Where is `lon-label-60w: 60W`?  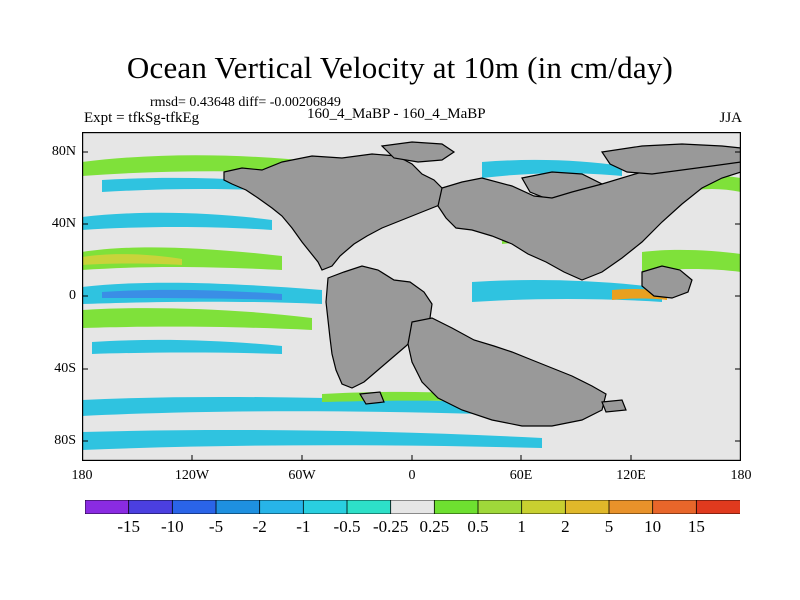 lon-label-60w: 60W is located at coordinates (302, 475).